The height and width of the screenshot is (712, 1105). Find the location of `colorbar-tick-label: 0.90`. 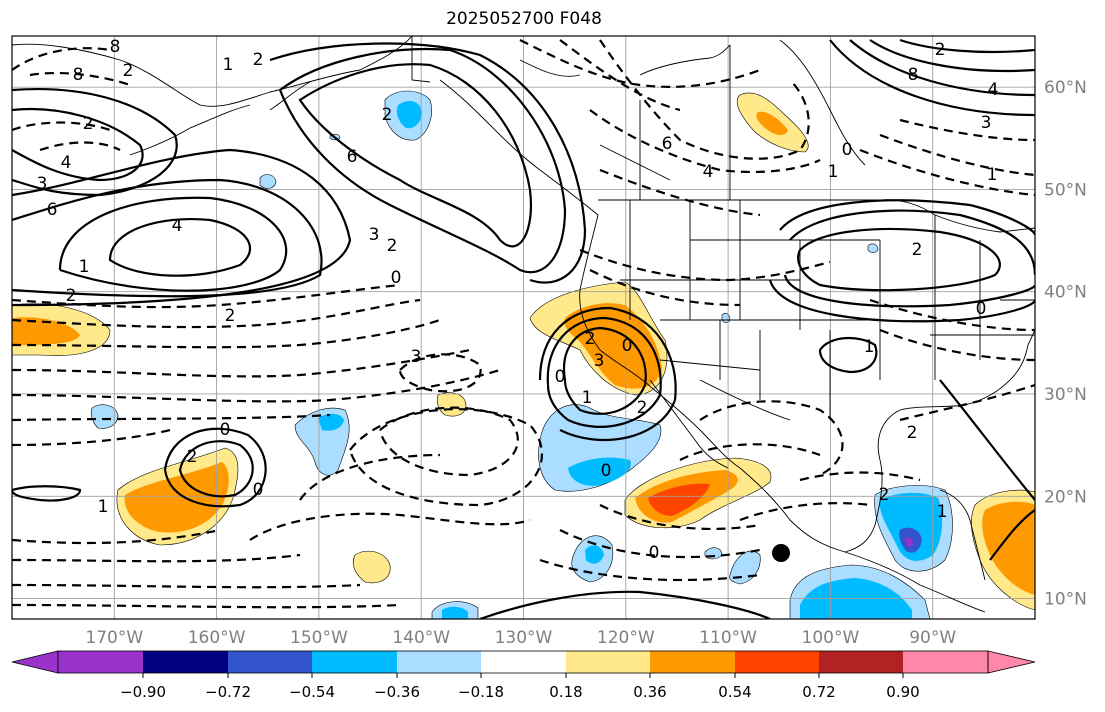

colorbar-tick-label: 0.90 is located at coordinates (902, 692).